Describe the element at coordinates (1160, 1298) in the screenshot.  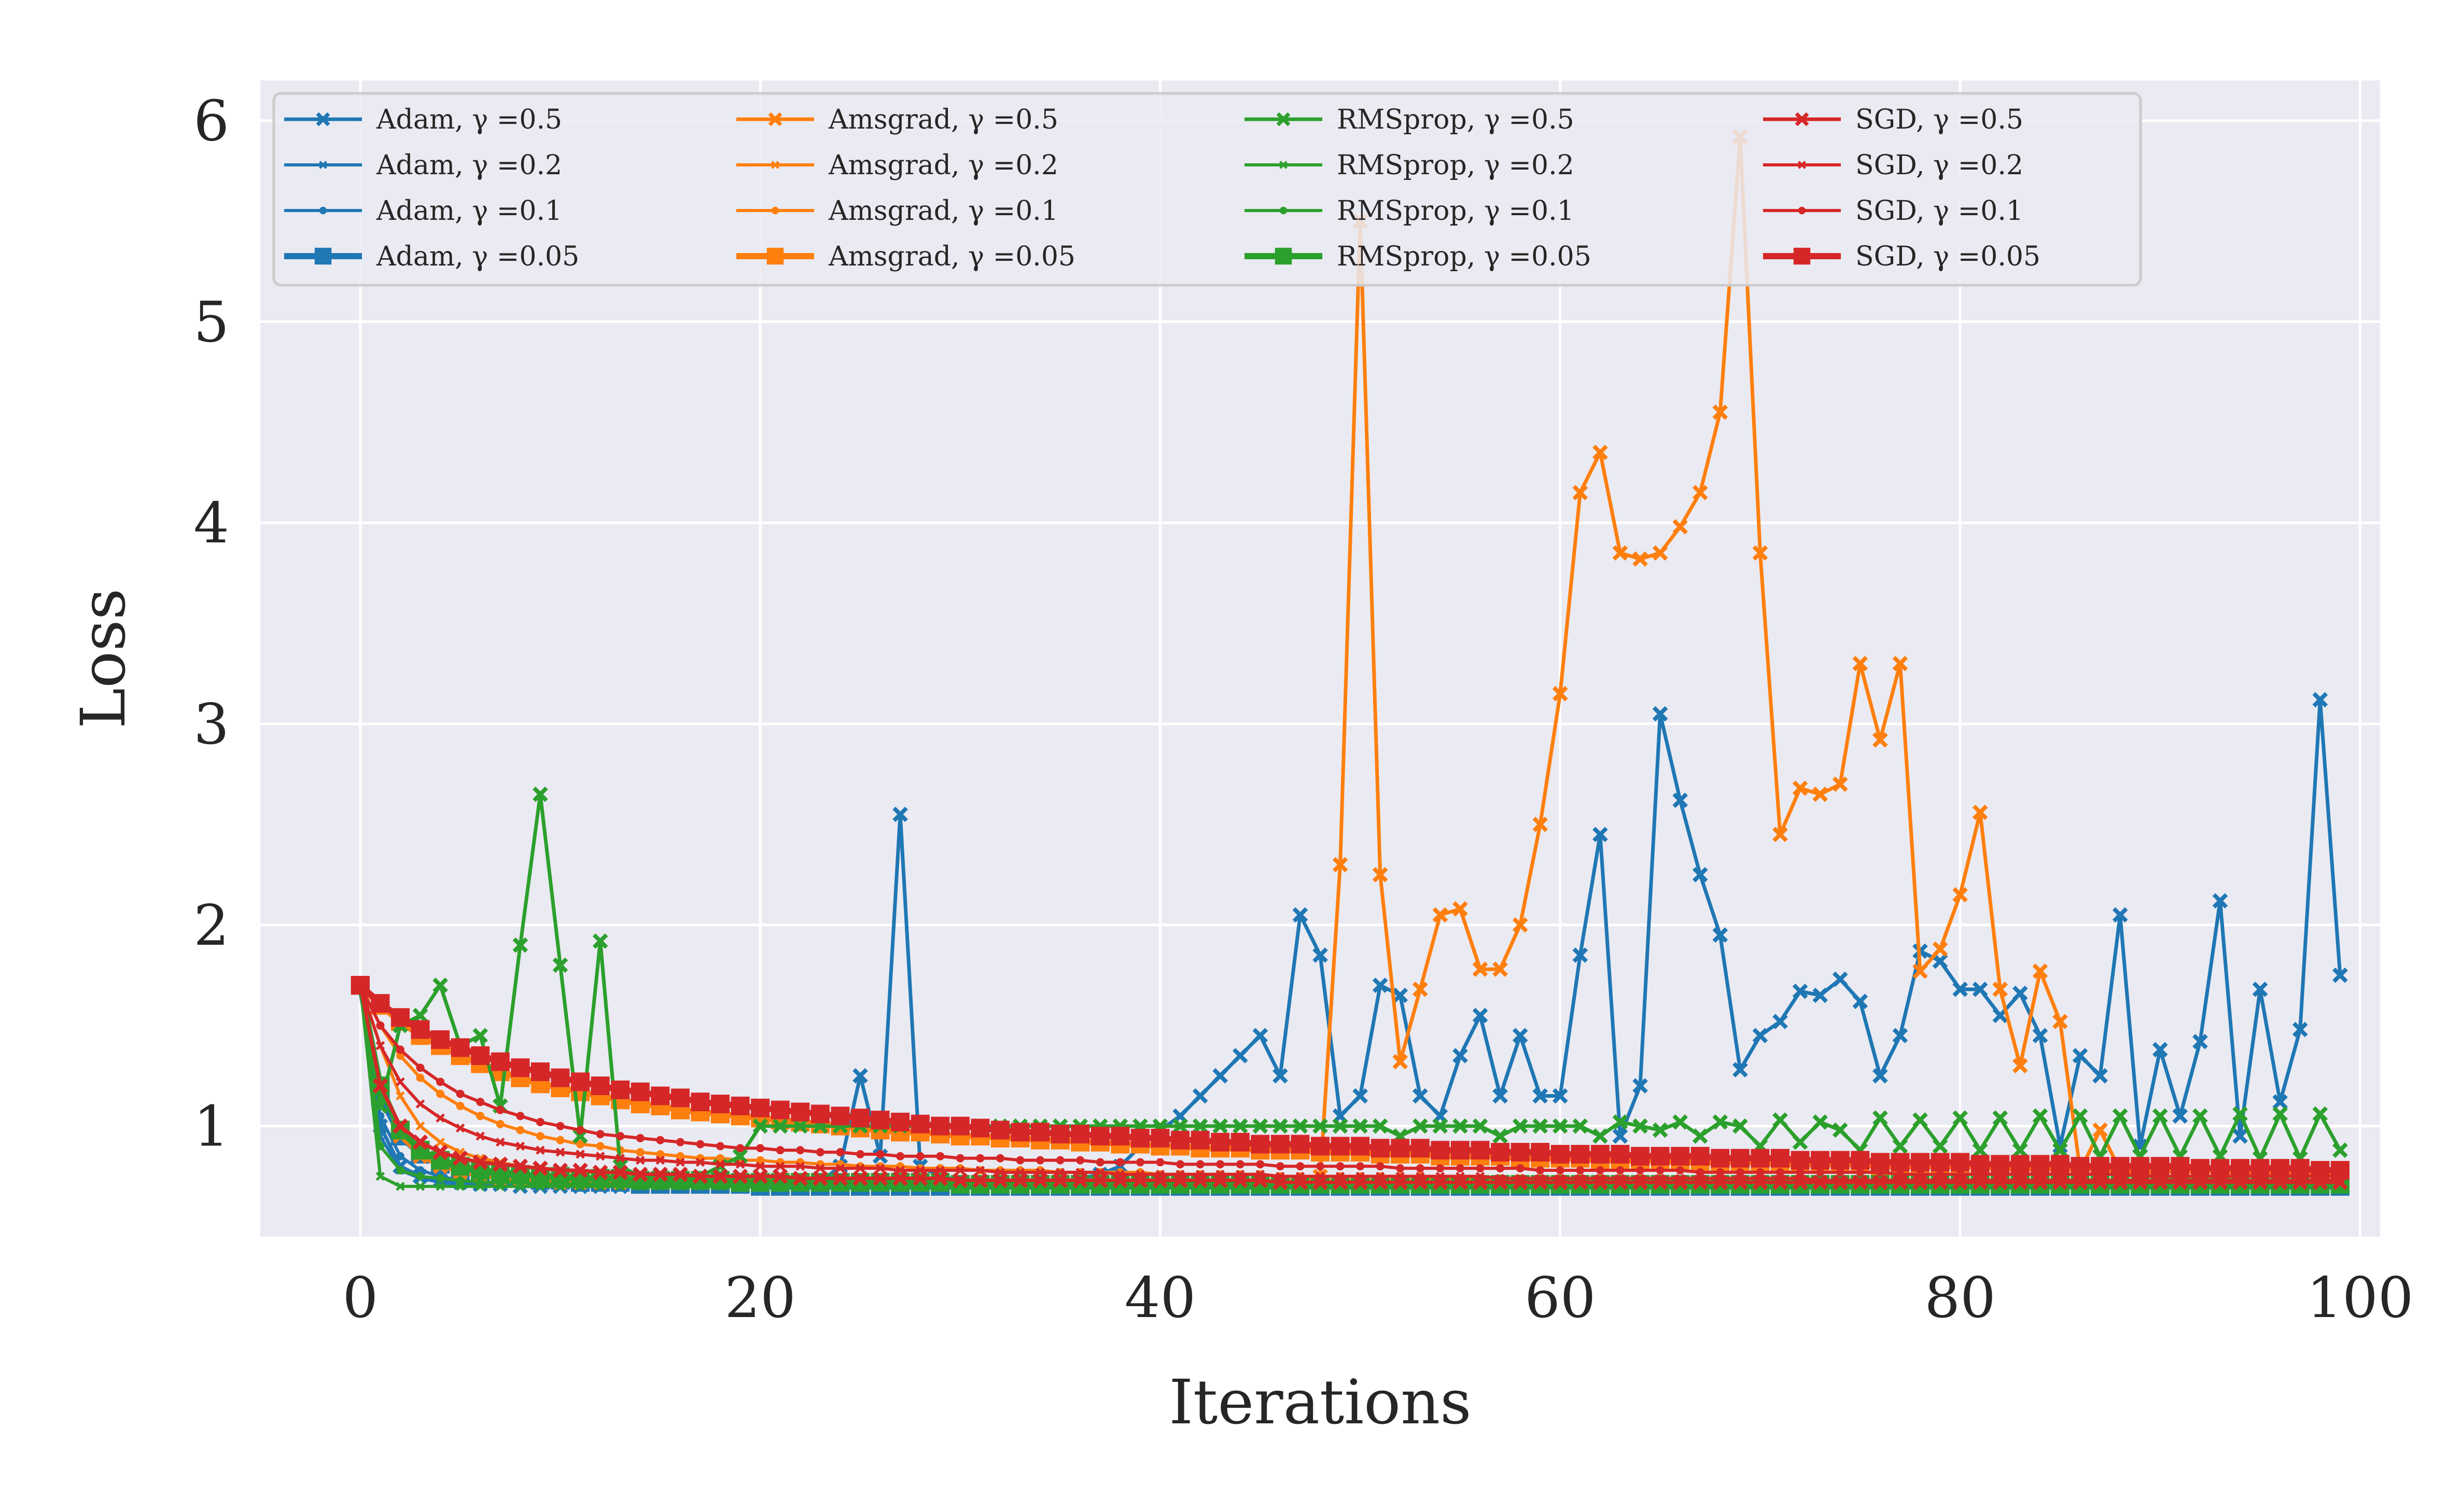
I see `x-tick-label: 40` at that location.